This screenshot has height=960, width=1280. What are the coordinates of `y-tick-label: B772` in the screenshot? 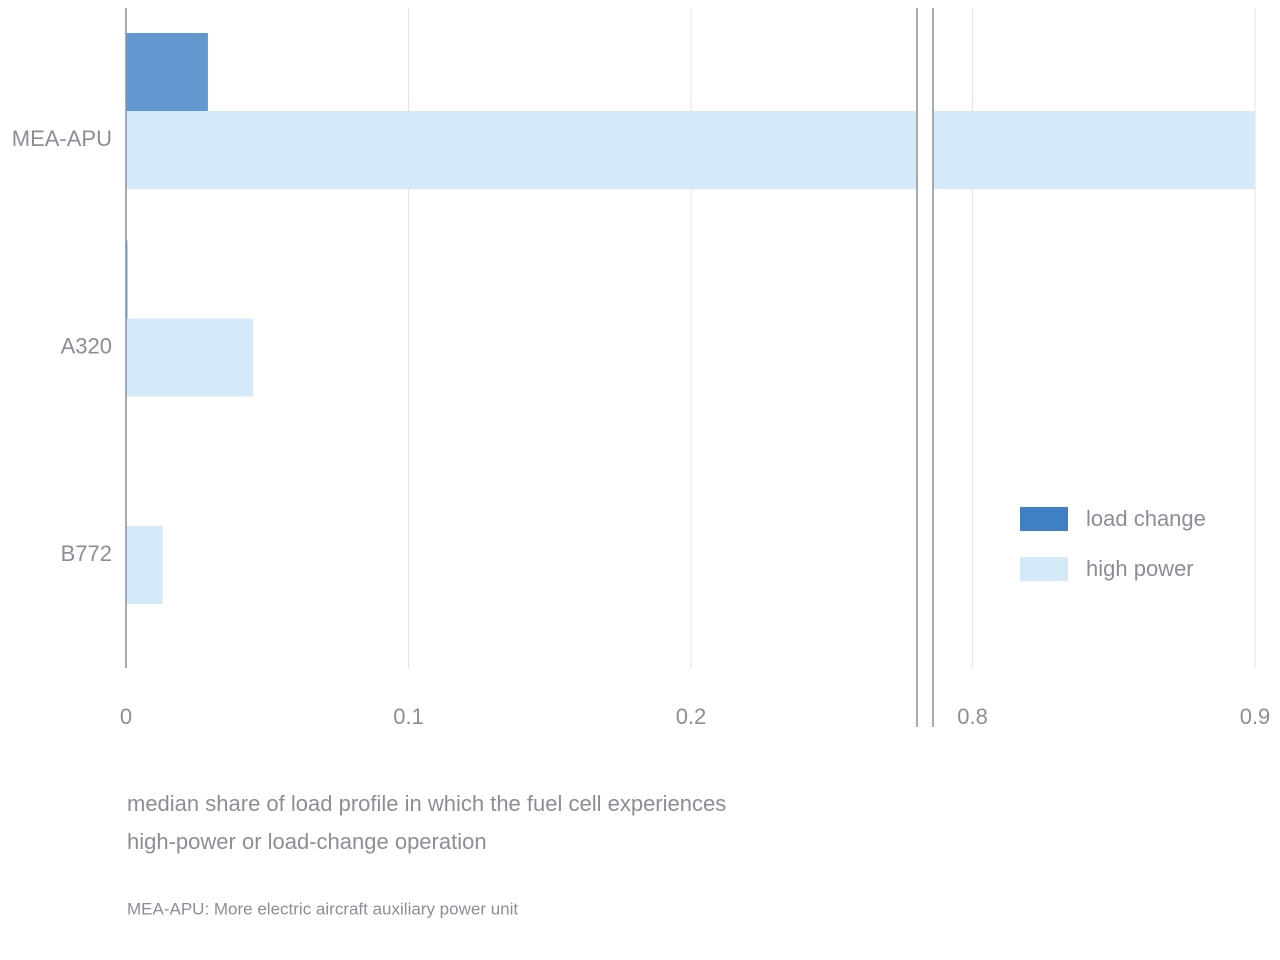 It's located at (86, 553).